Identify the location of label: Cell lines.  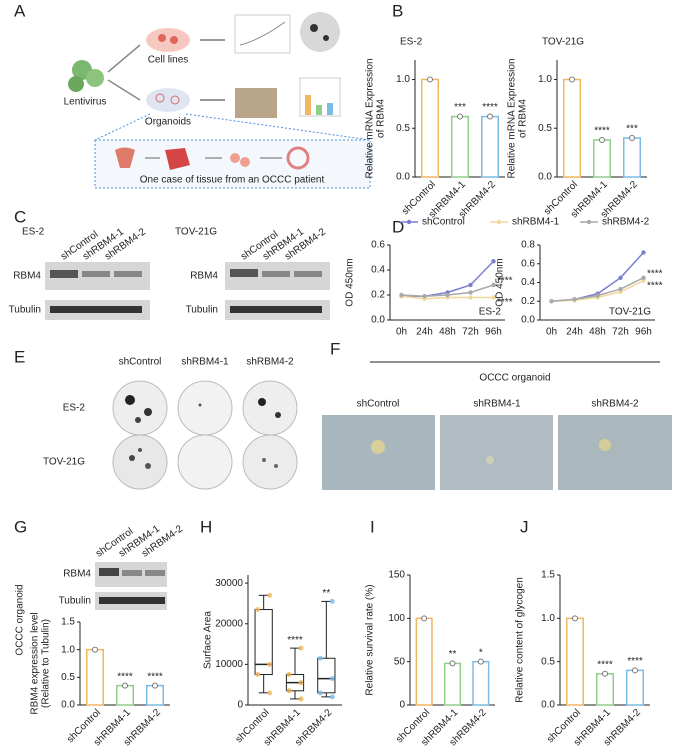
(168, 60).